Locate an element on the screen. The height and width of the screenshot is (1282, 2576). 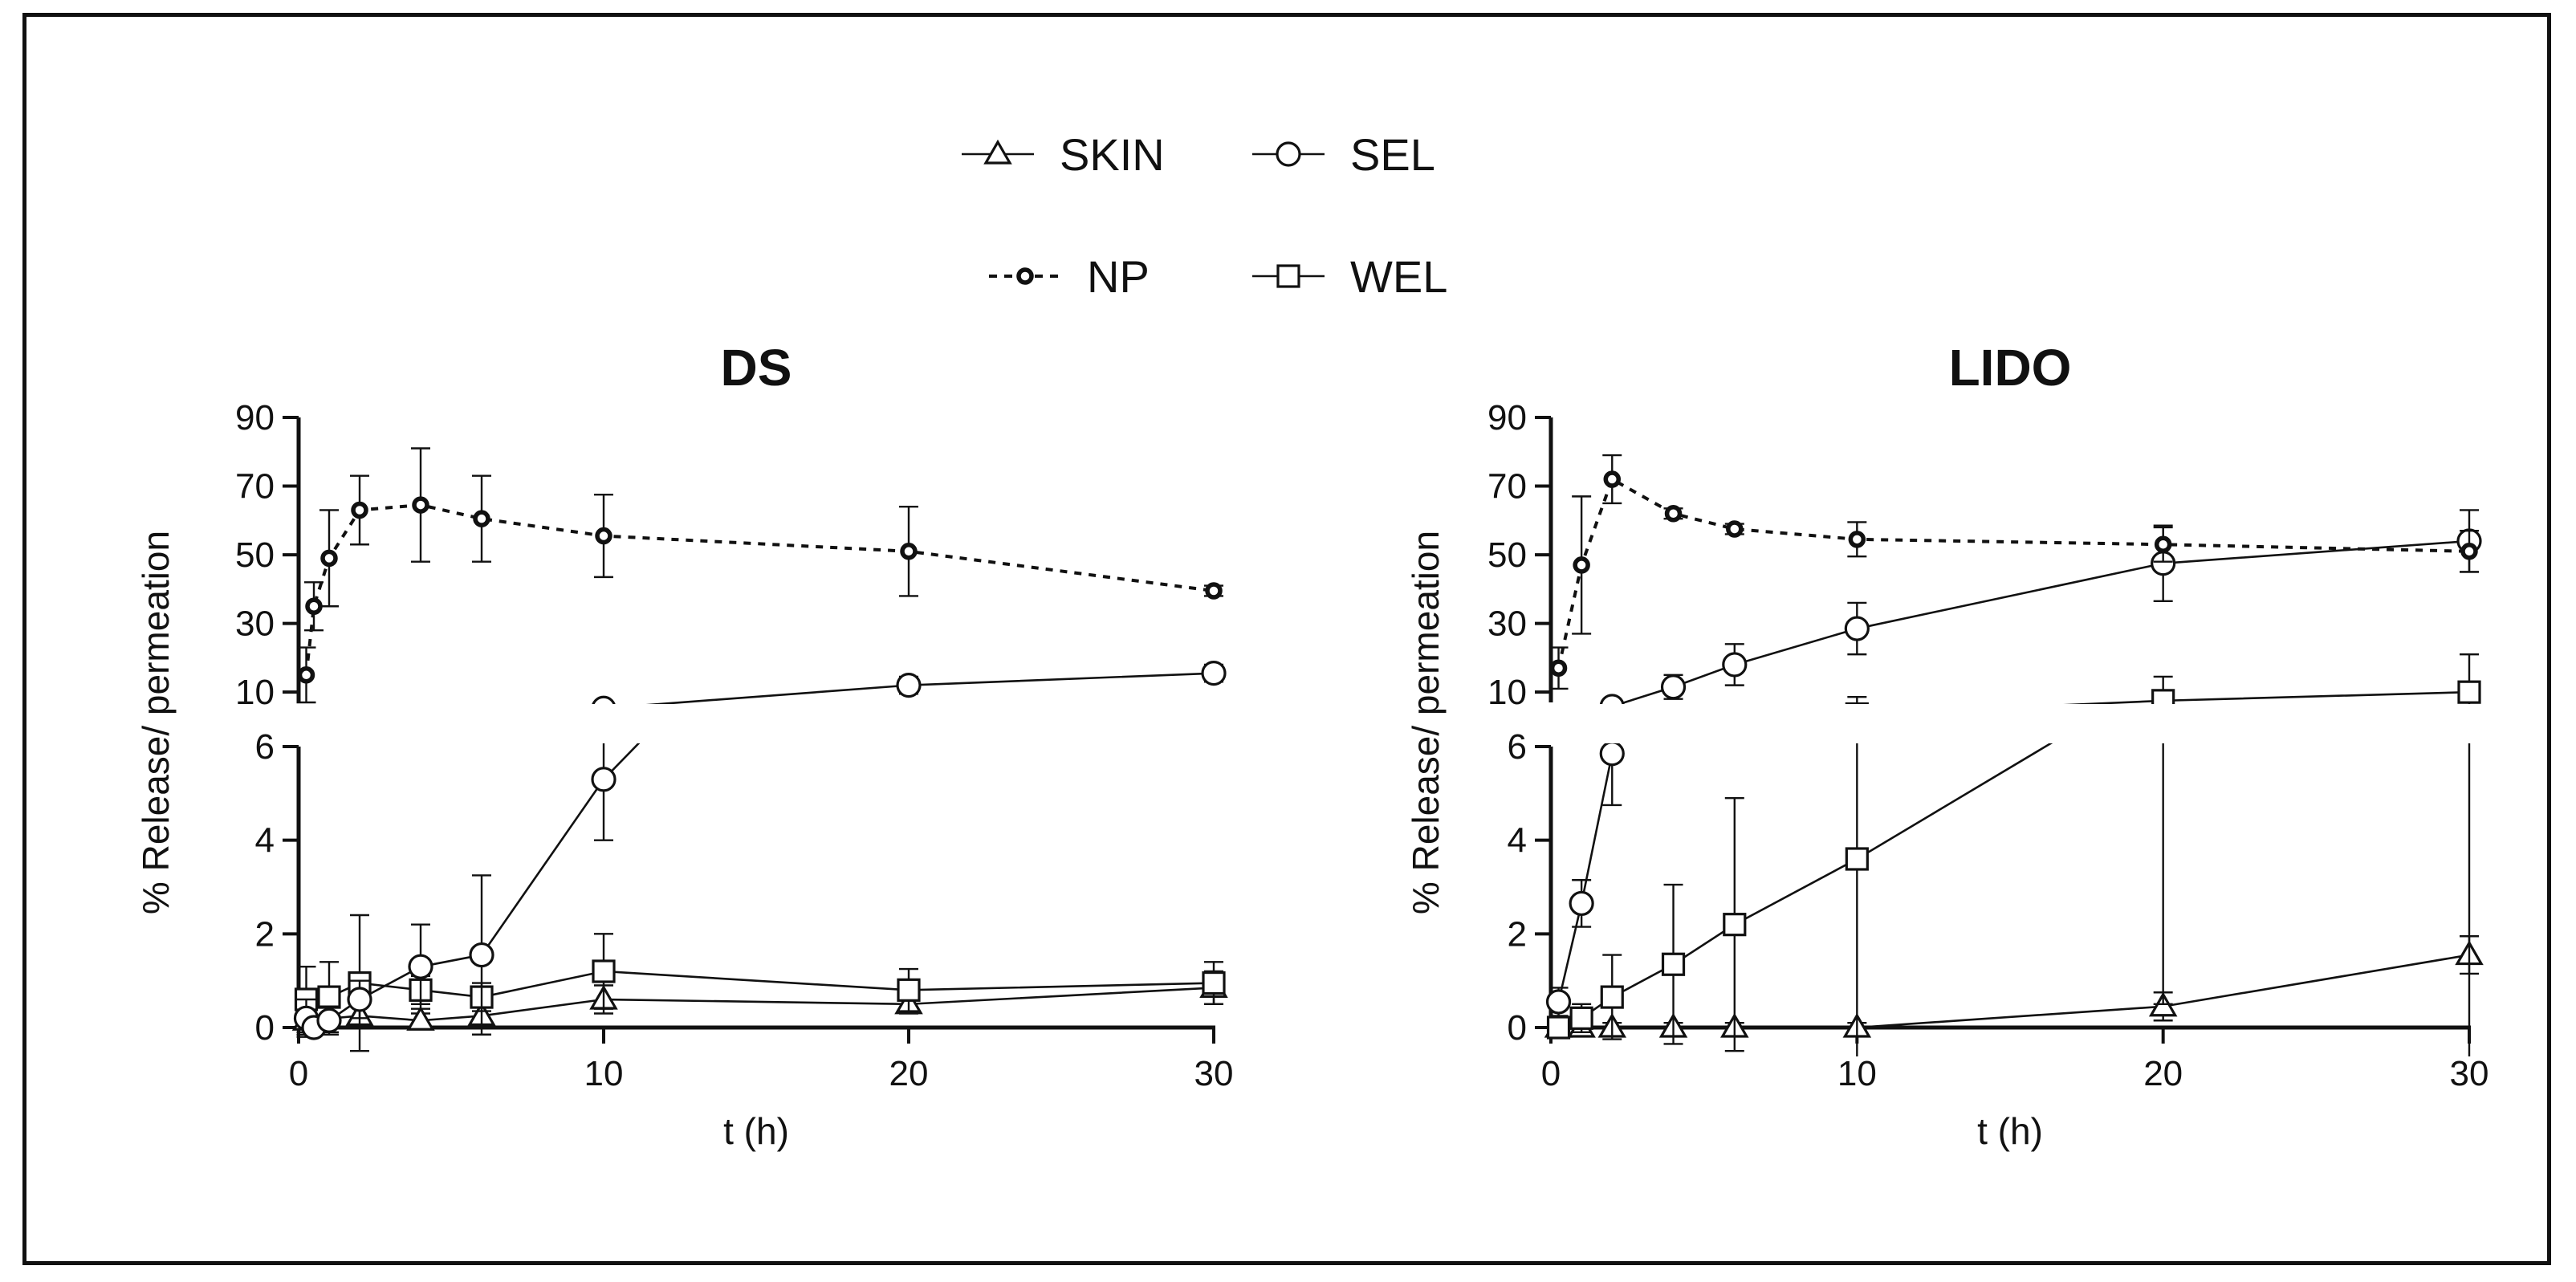
legend-label-sel: SEL is located at coordinates (1392, 154).